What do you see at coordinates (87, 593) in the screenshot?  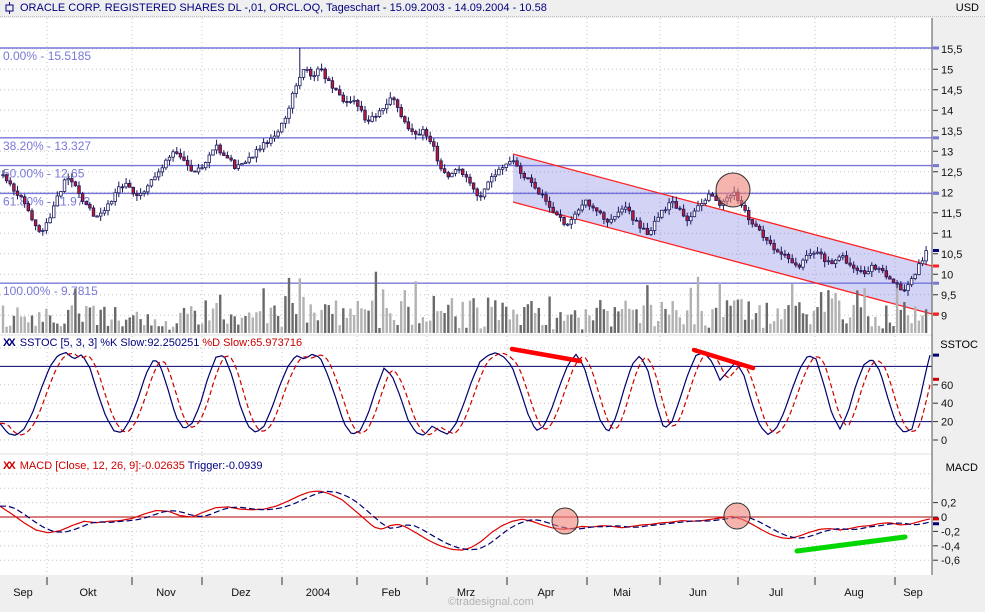 I see `month-label: Okt` at bounding box center [87, 593].